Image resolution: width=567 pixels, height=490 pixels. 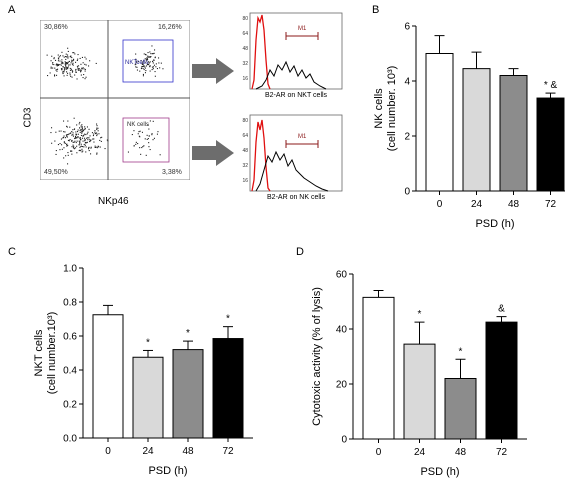 I want to click on significance-mark: &, so click(x=501, y=309).